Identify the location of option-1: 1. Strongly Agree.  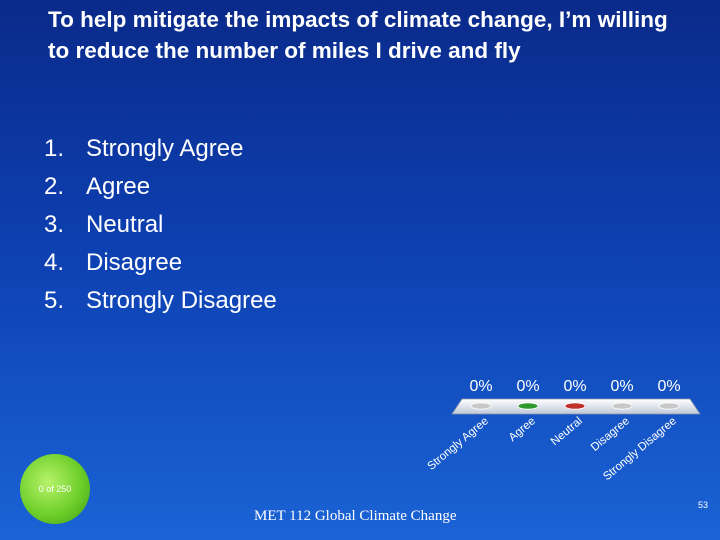
(160, 149).